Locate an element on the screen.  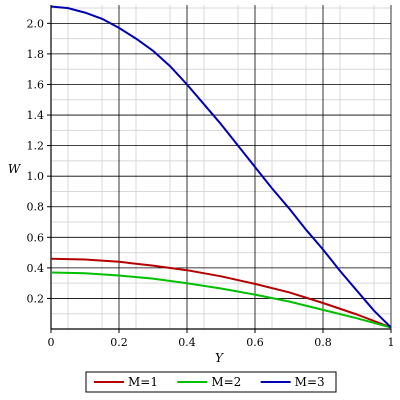
y-tick-label: 0.2 is located at coordinates (36, 298).